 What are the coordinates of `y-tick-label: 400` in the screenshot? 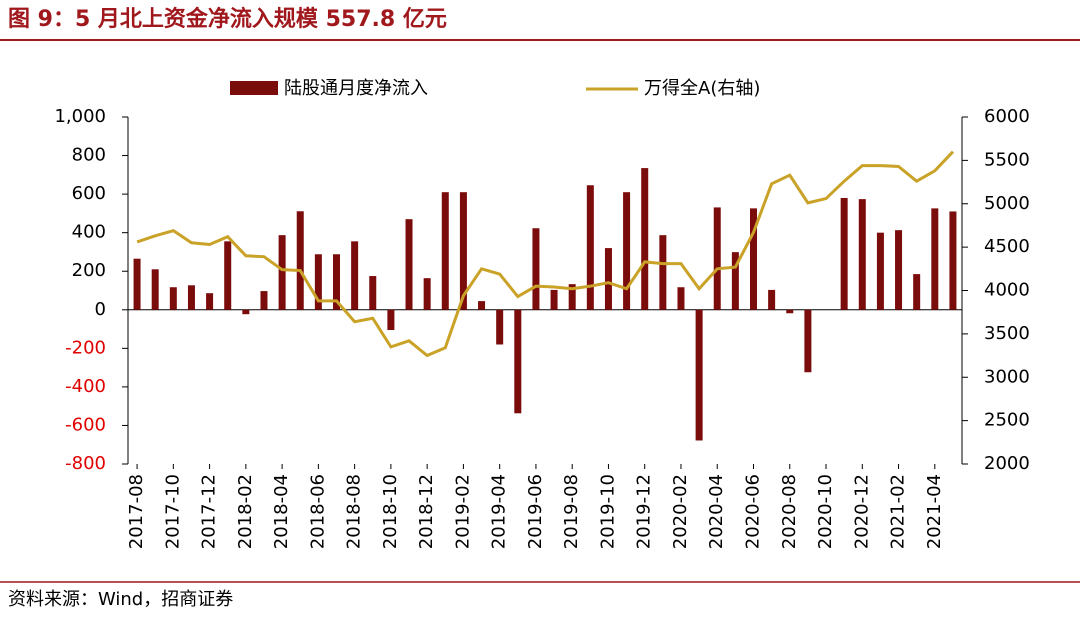 It's located at (89, 232).